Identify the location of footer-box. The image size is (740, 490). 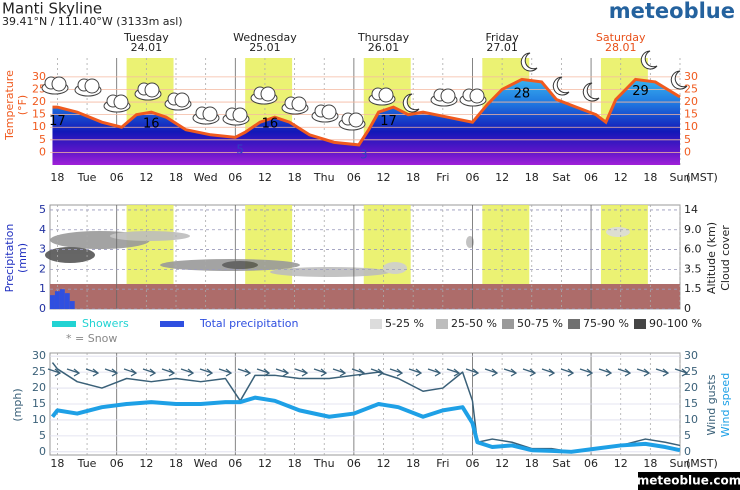
(689, 481).